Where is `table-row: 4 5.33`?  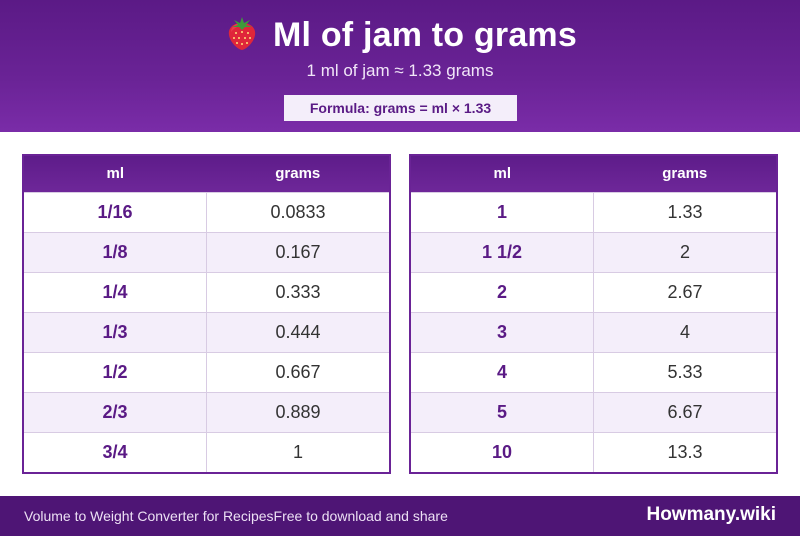
table-row: 4 5.33 is located at coordinates (593, 371).